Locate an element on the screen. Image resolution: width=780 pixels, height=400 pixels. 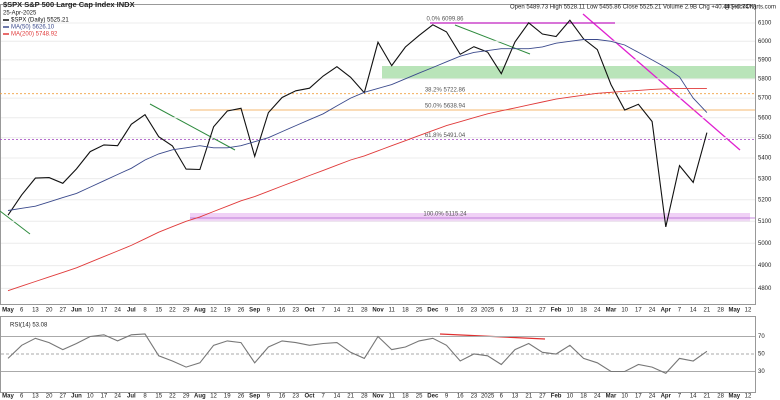
y-tick-label: 5600 is located at coordinates (765, 118).